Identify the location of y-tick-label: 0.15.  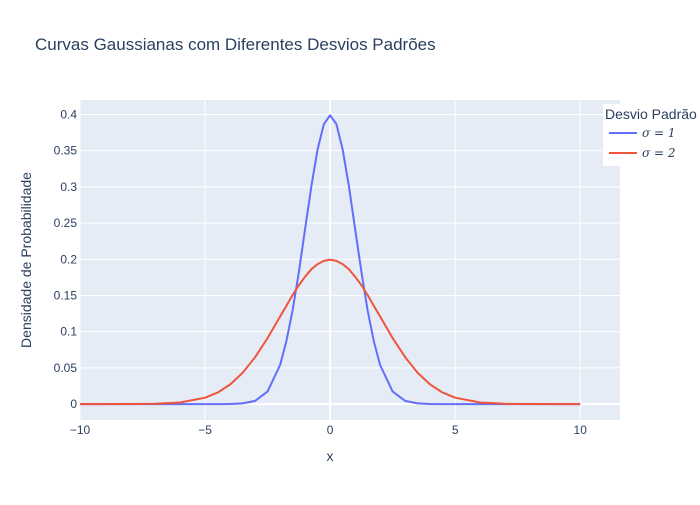
(66, 295).